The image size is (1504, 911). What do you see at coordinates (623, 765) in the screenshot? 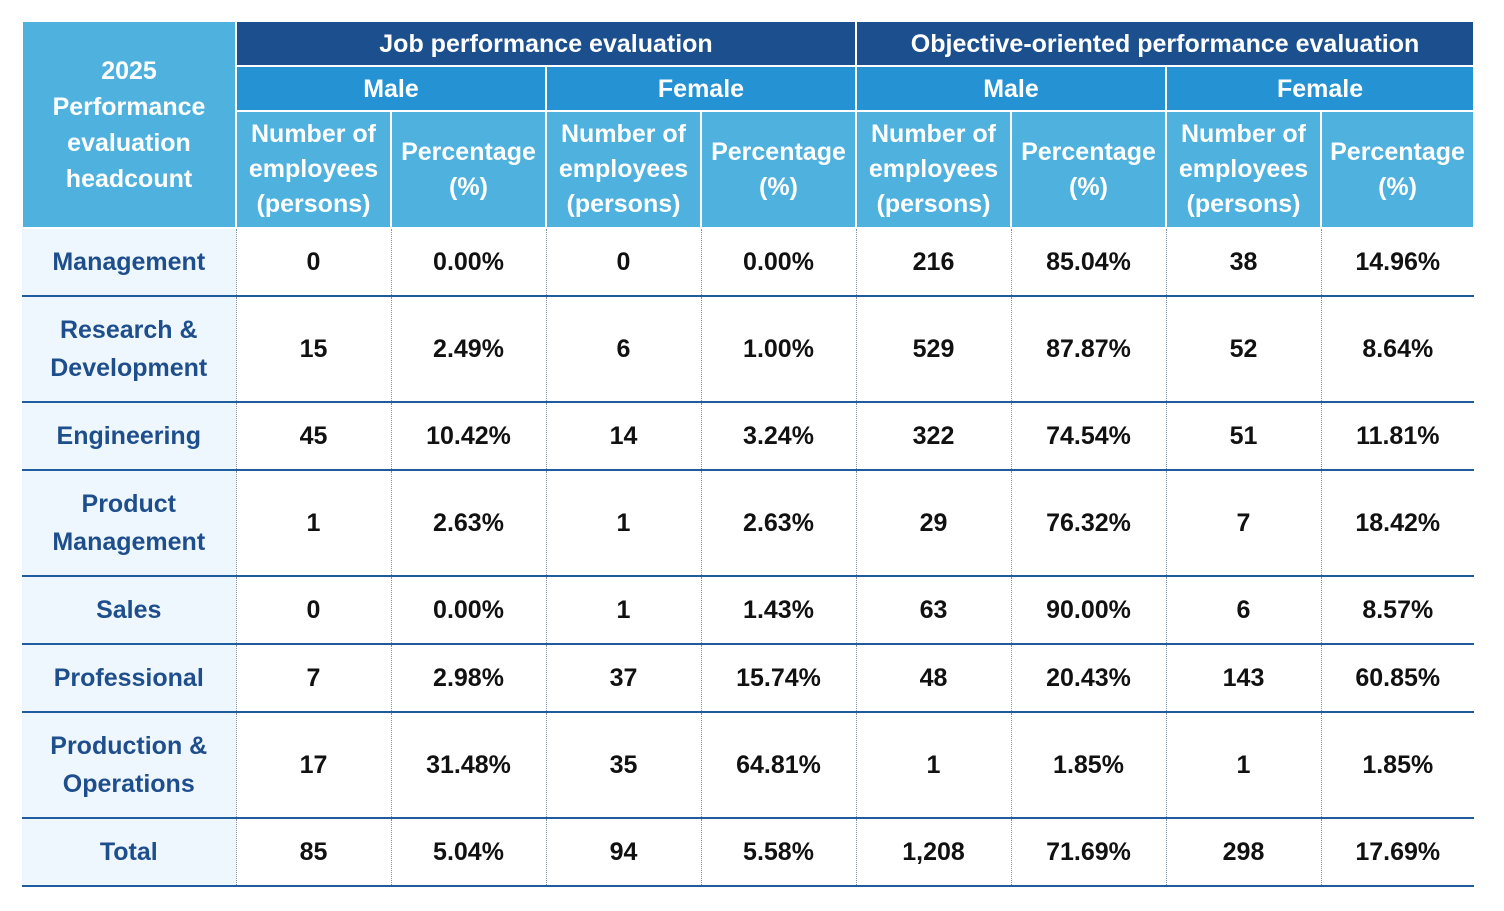
I see `cell: 35` at bounding box center [623, 765].